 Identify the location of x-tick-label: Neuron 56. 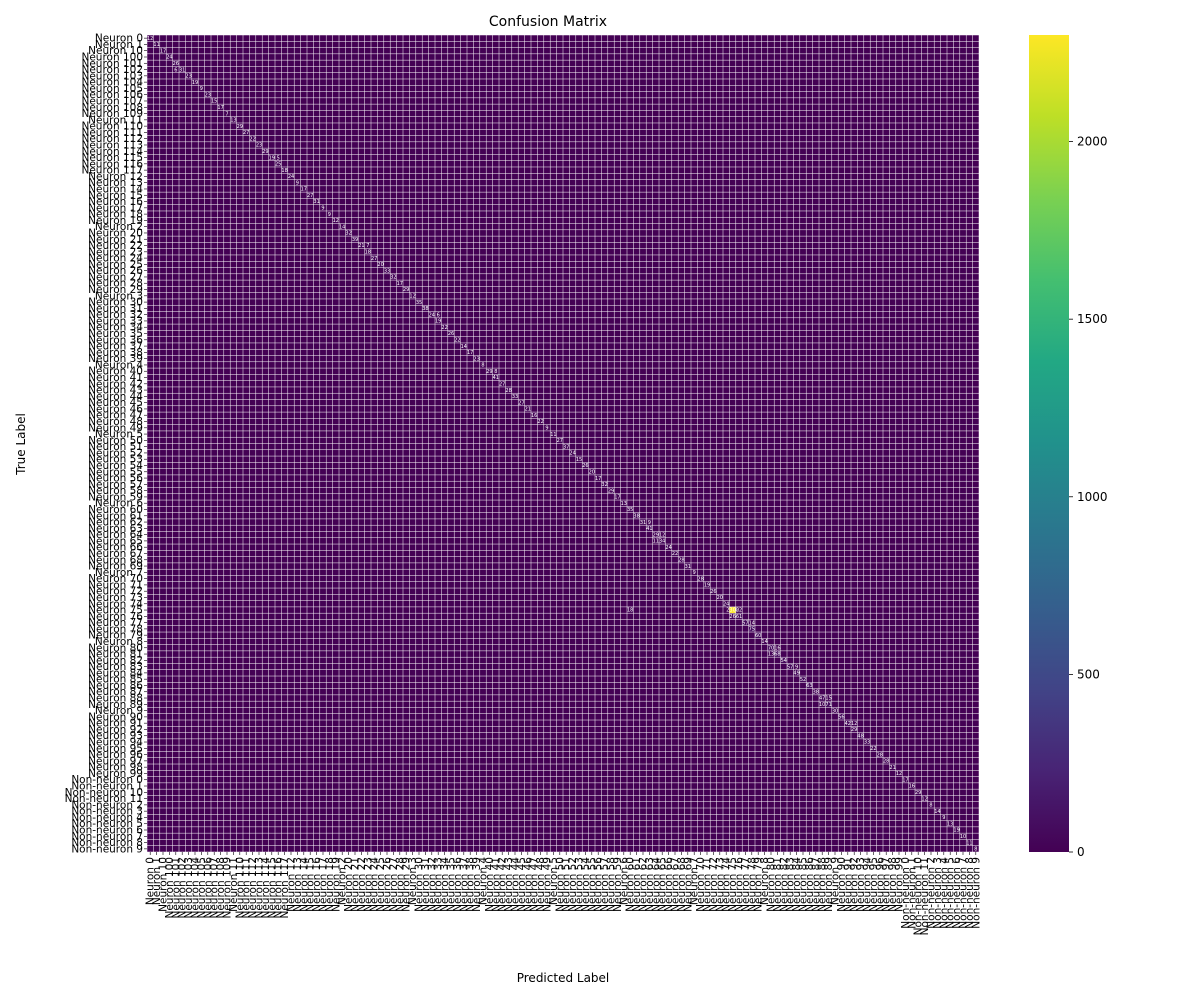
(599, 884).